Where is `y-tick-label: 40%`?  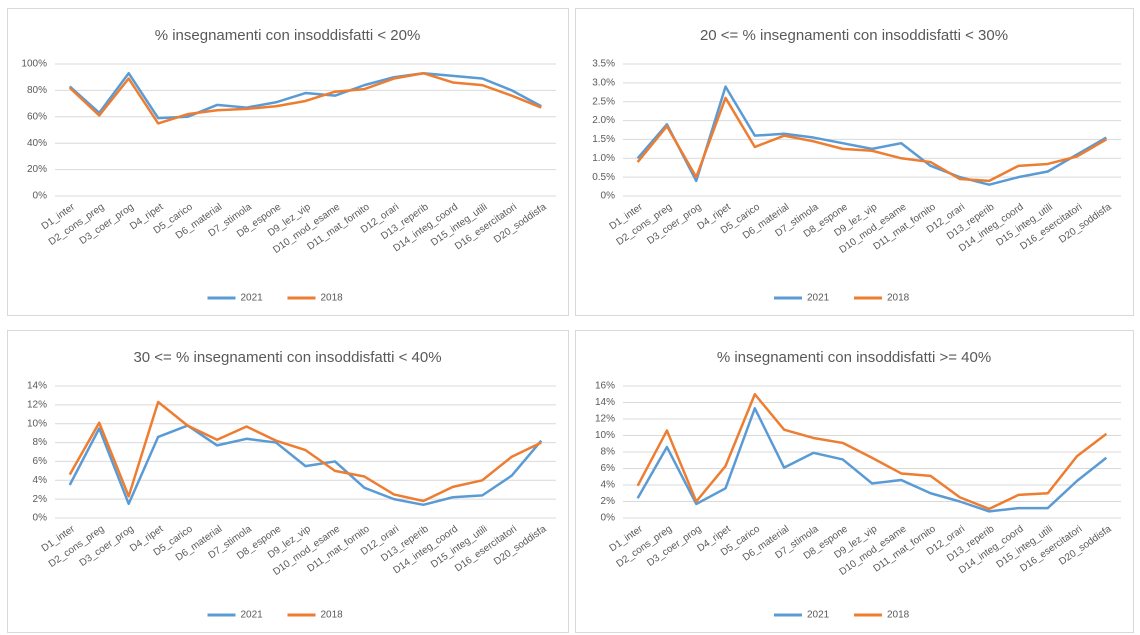
y-tick-label: 40% is located at coordinates (37, 143).